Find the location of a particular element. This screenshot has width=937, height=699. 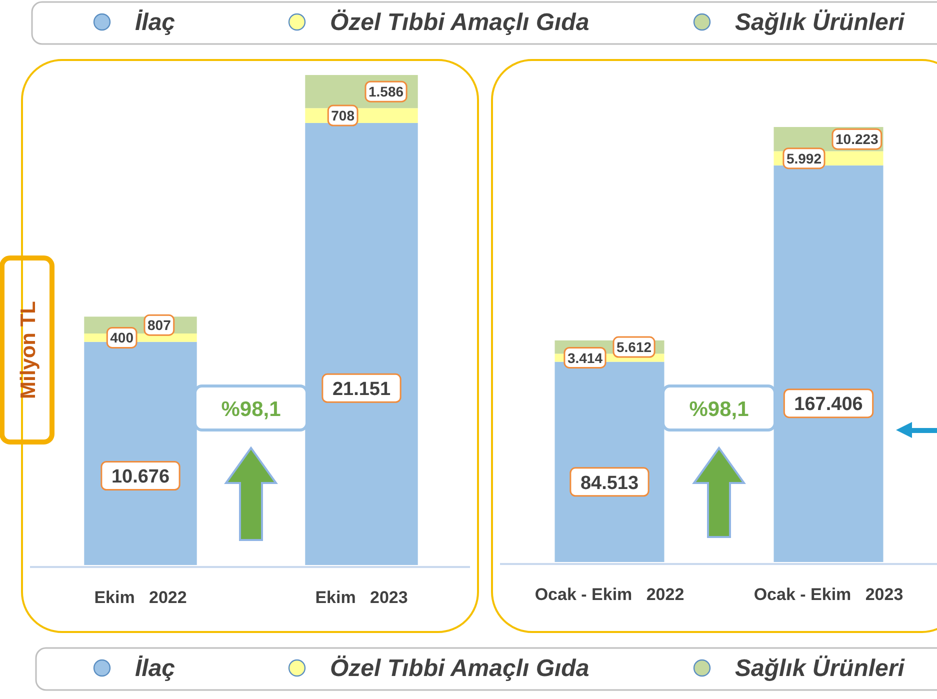

data-label: 84.513 is located at coordinates (609, 483).